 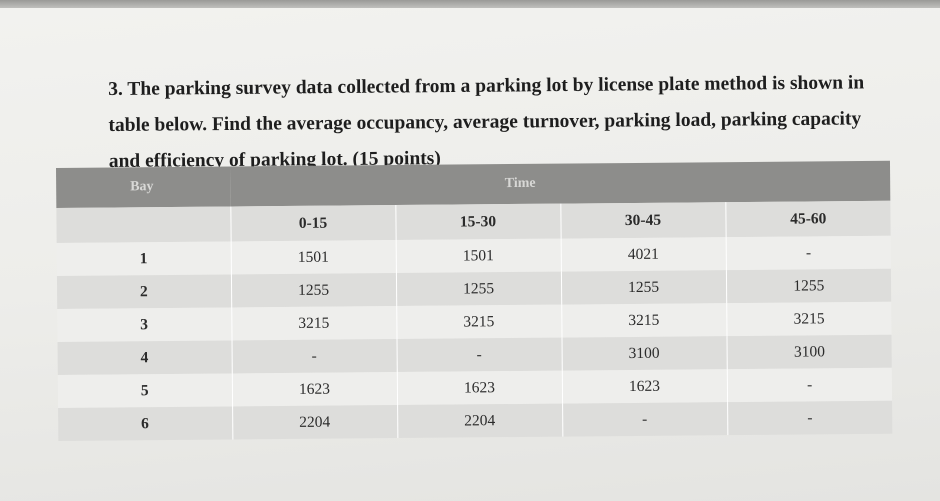 I want to click on empty-cell, so click(x=143, y=224).